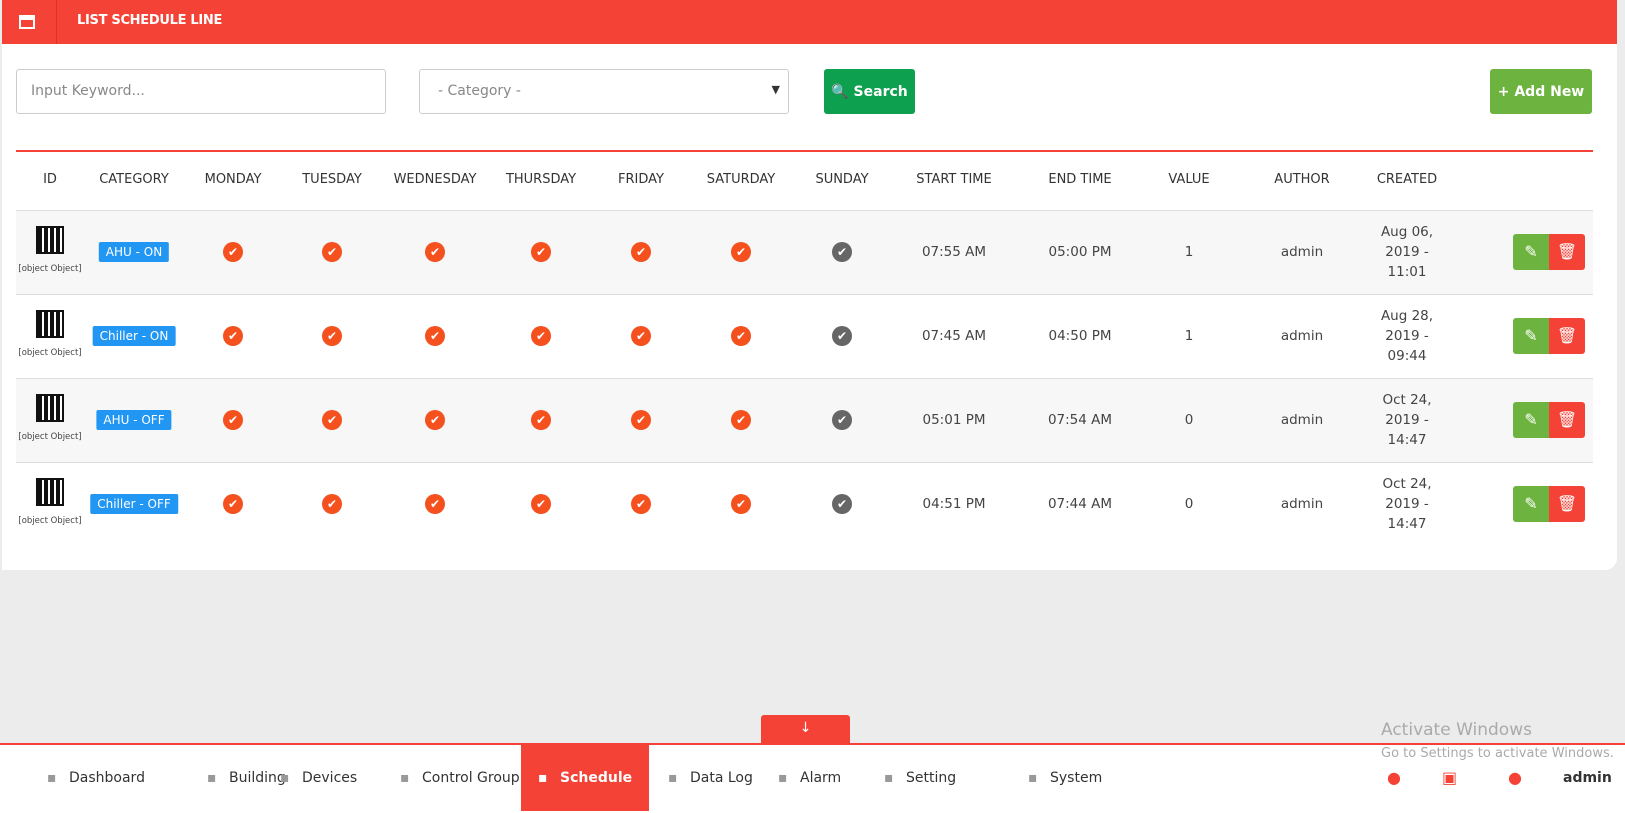  Describe the element at coordinates (604, 91) in the screenshot. I see `category-select: - Category - ▼` at that location.